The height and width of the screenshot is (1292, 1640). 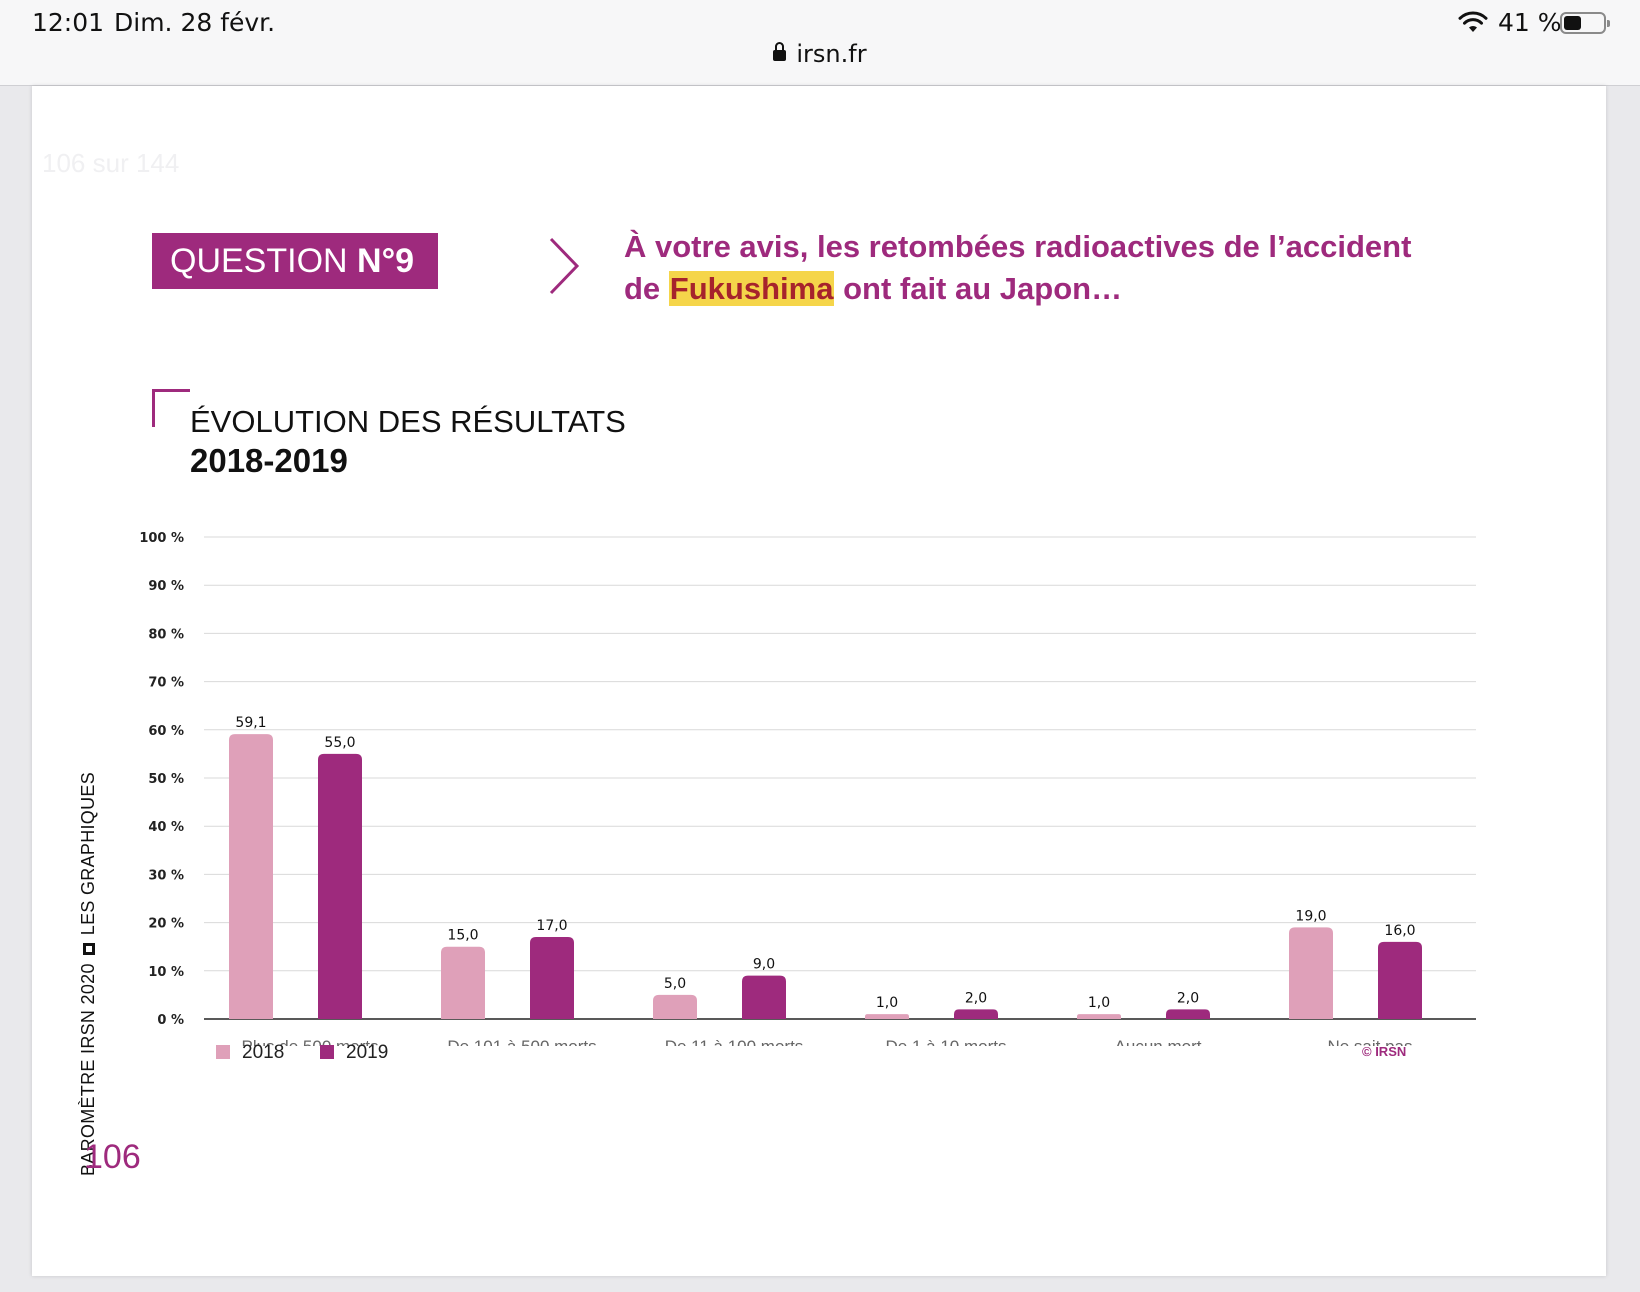 I want to click on x-tick-label: De 1 à 10 morts, so click(x=946, y=1041).